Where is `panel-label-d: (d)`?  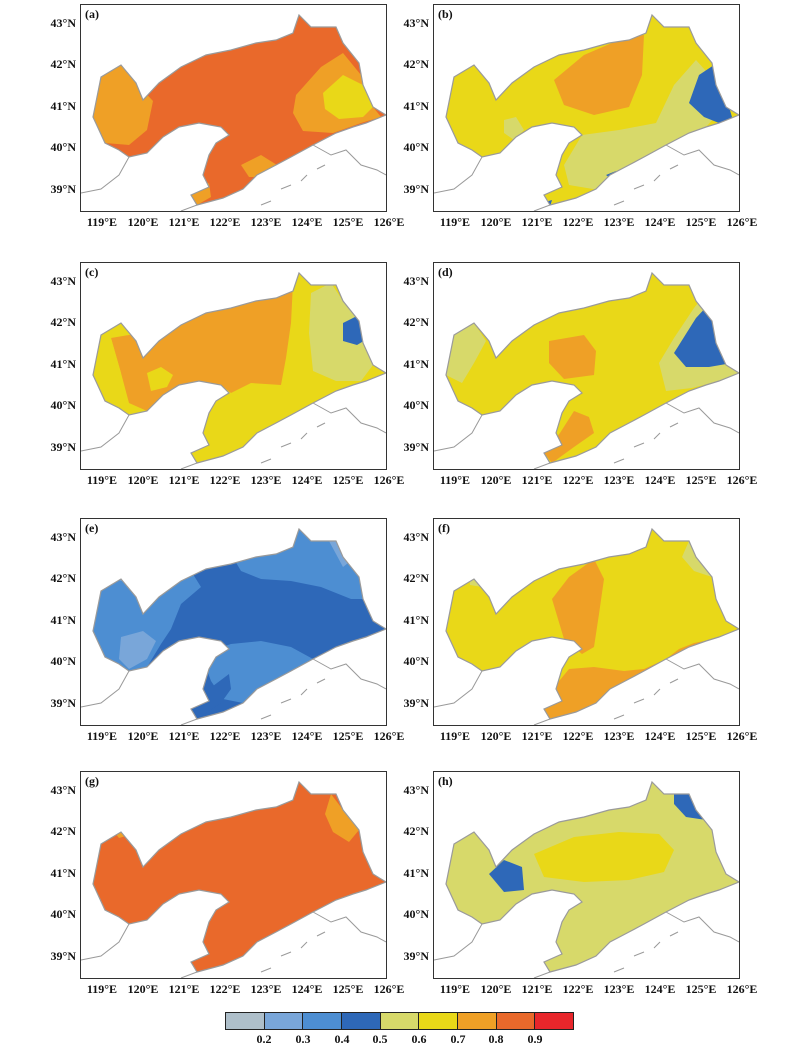
panel-label-d: (d) is located at coordinates (445, 272).